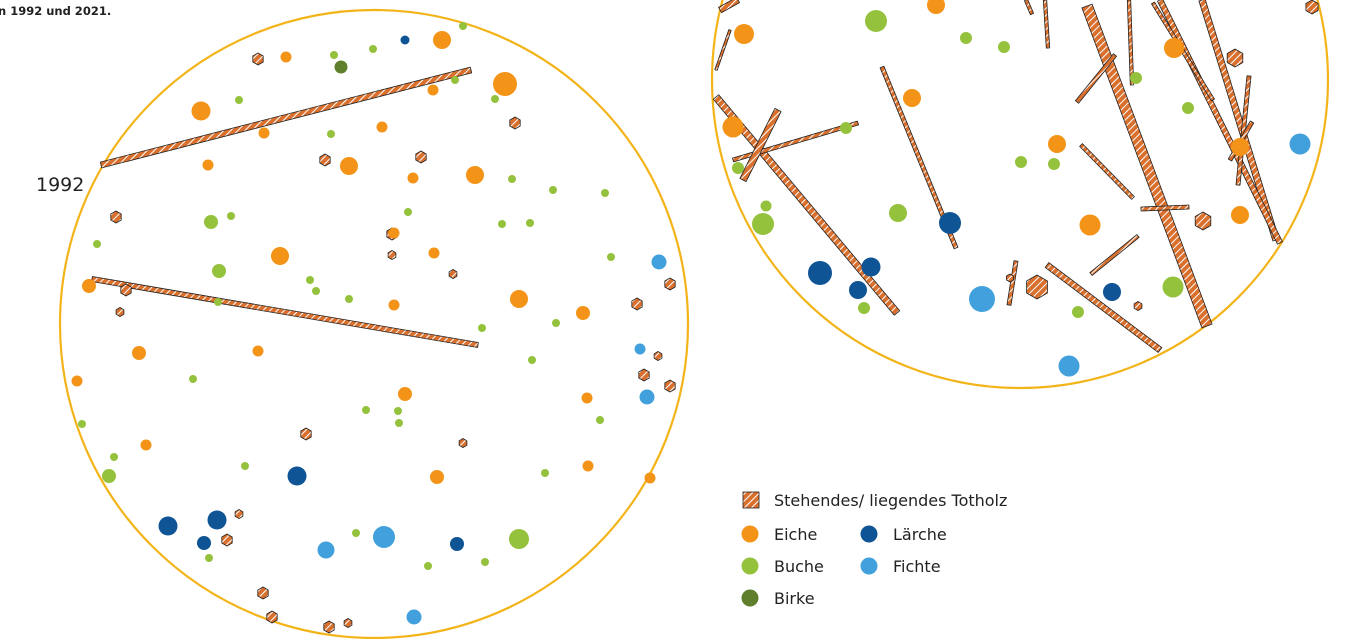 The image size is (1352, 639). Describe the element at coordinates (750, 566) in the screenshot. I see `legend-swatch-buche` at that location.